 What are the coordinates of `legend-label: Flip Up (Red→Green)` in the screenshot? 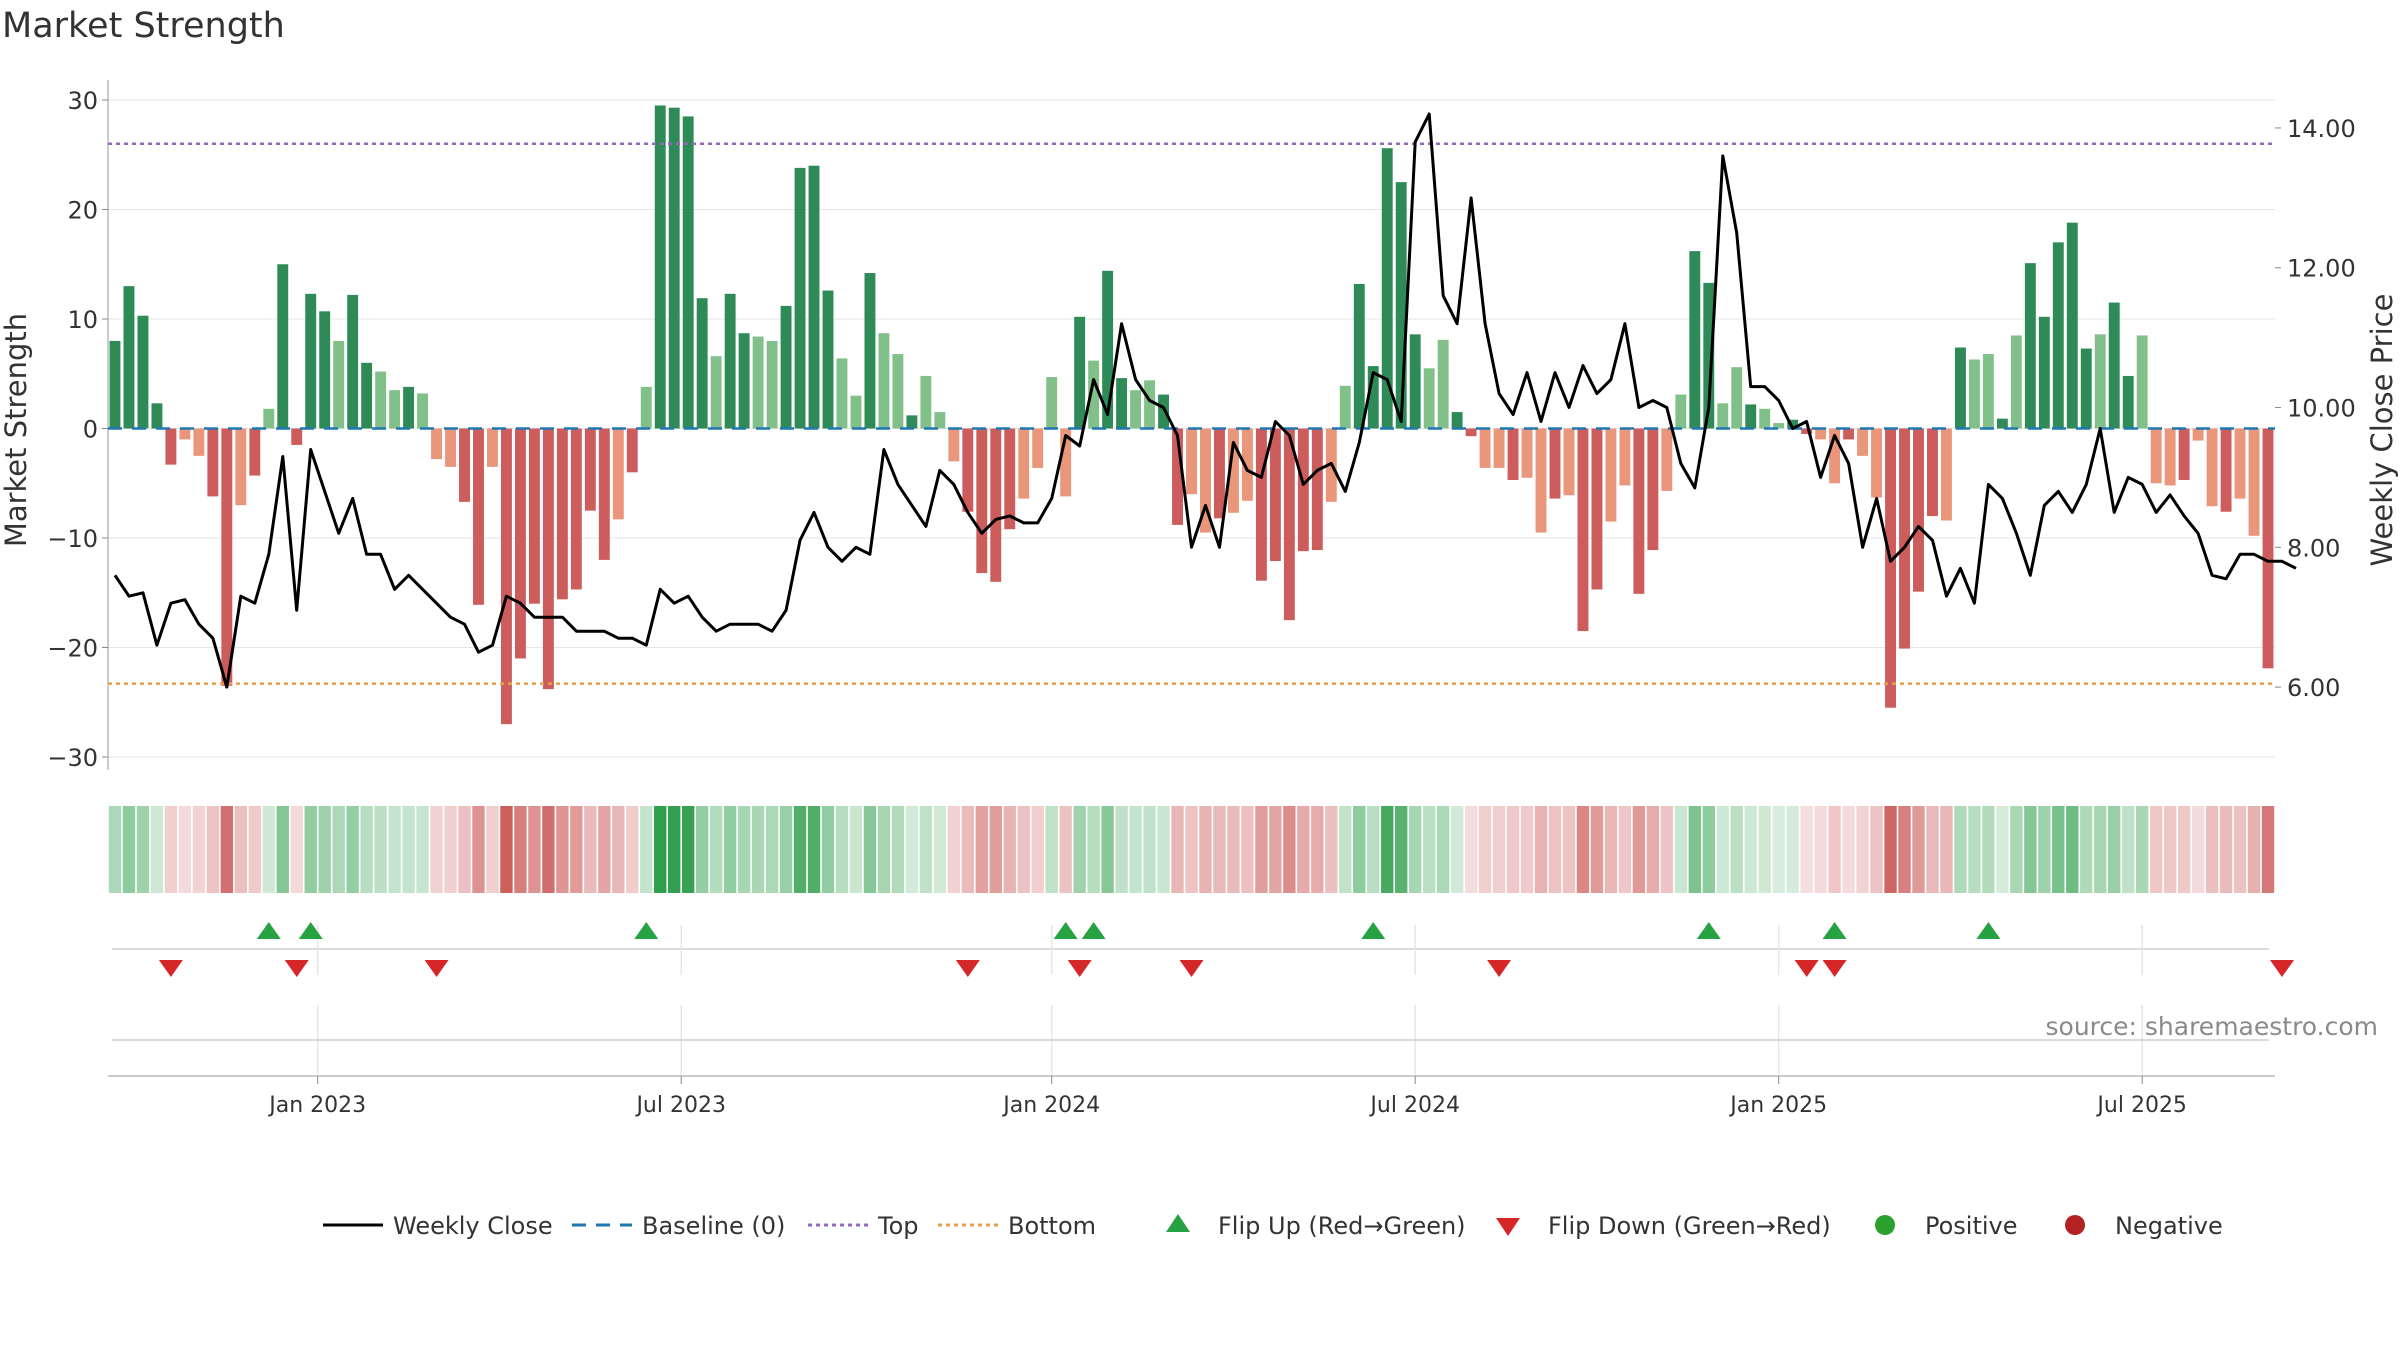 It's located at (1342, 1226).